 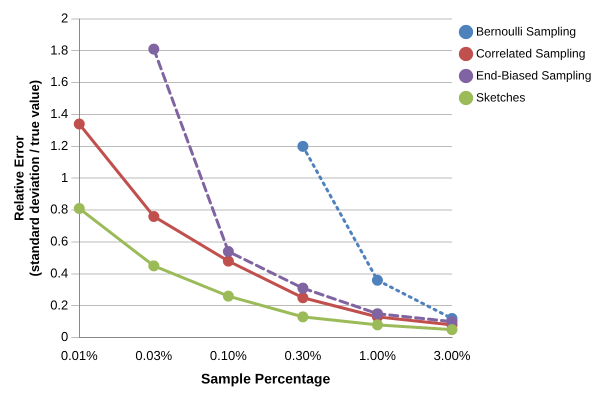 I want to click on y-tick-label: 1, so click(x=64, y=177).